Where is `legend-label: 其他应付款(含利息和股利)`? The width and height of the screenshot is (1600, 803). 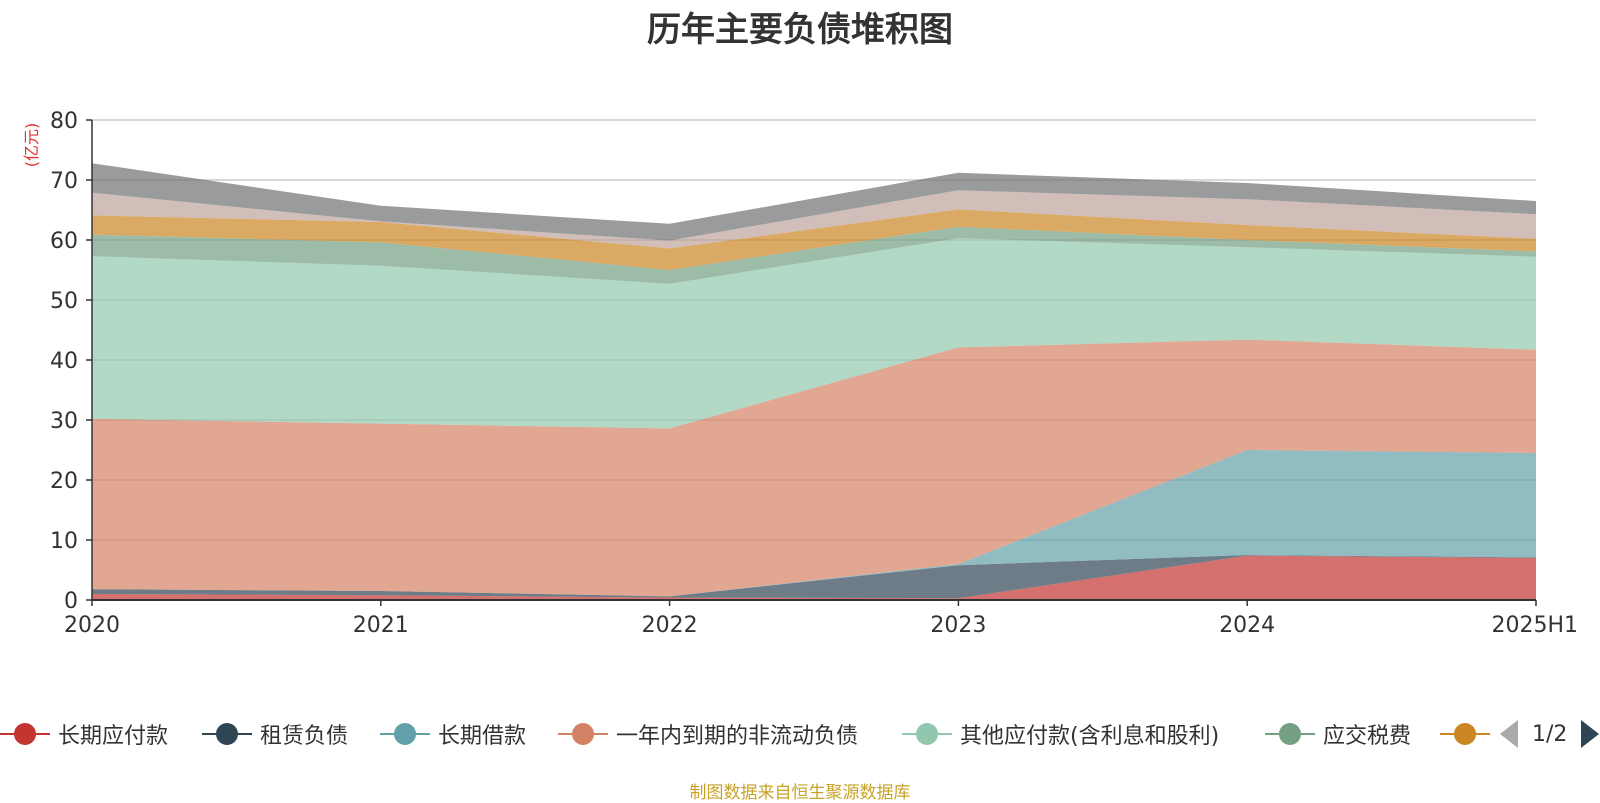
legend-label: 其他应付款(含利息和股利) is located at coordinates (1090, 736).